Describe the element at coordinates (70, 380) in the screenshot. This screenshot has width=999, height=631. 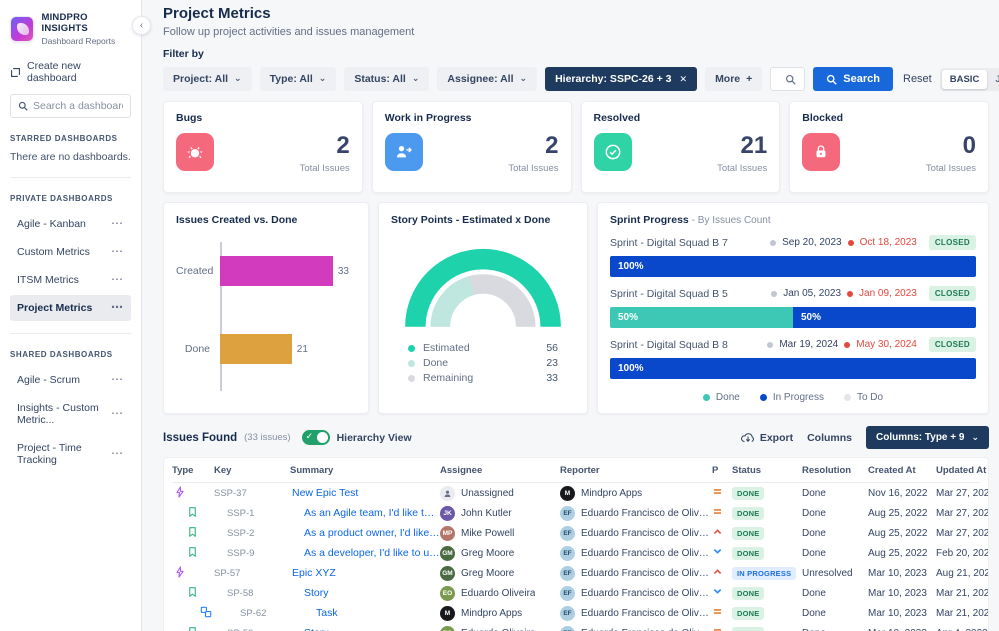
I see `sidebar-item: Agile - Scrum ⋯` at that location.